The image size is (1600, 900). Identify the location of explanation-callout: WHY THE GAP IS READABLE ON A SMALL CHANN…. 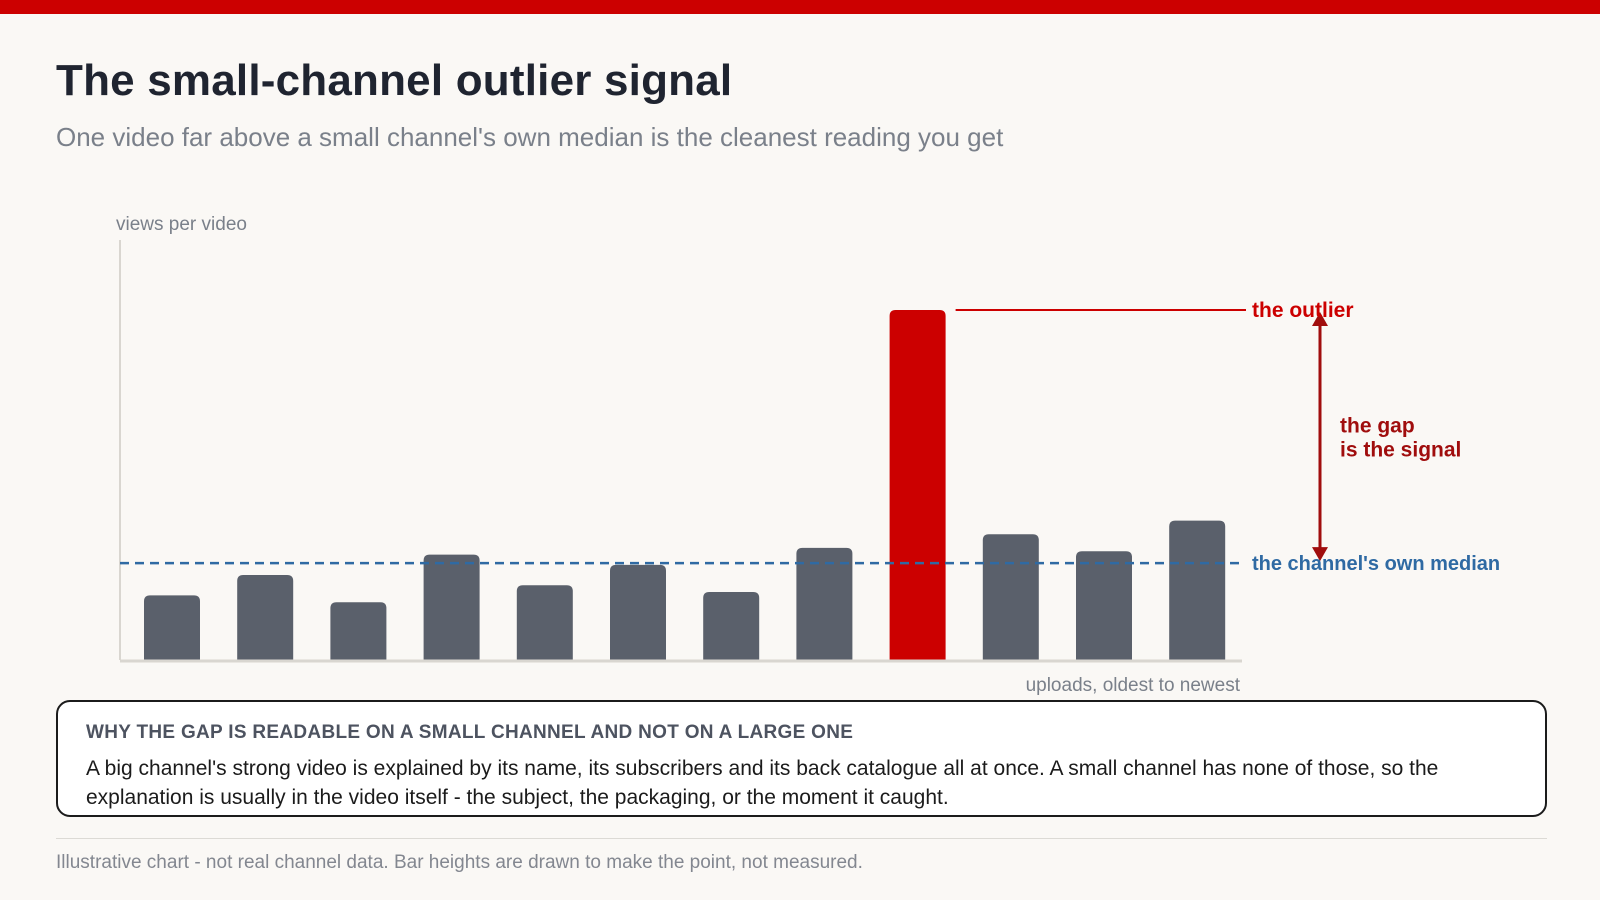
(801, 758).